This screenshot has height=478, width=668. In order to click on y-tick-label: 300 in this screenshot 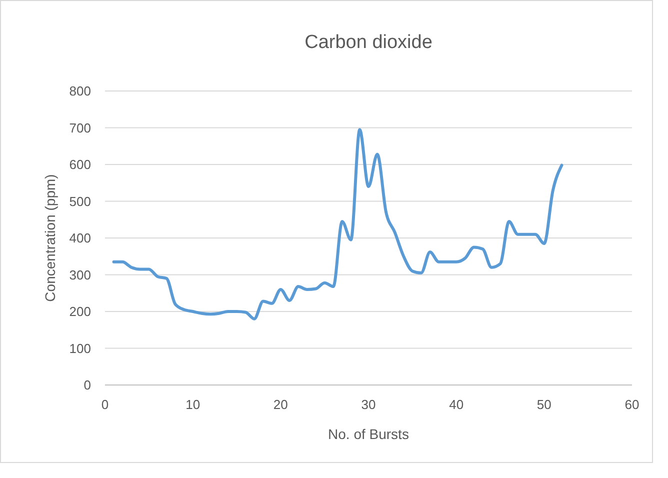, I will do `click(80, 274)`.